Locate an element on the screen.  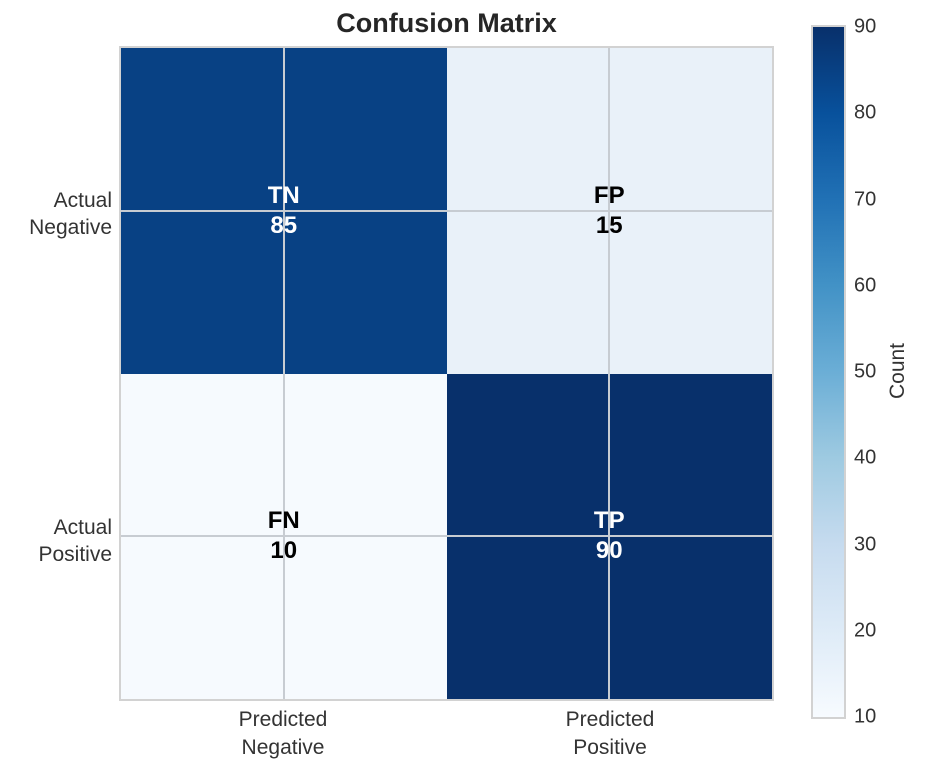
colorbar is located at coordinates (828, 372).